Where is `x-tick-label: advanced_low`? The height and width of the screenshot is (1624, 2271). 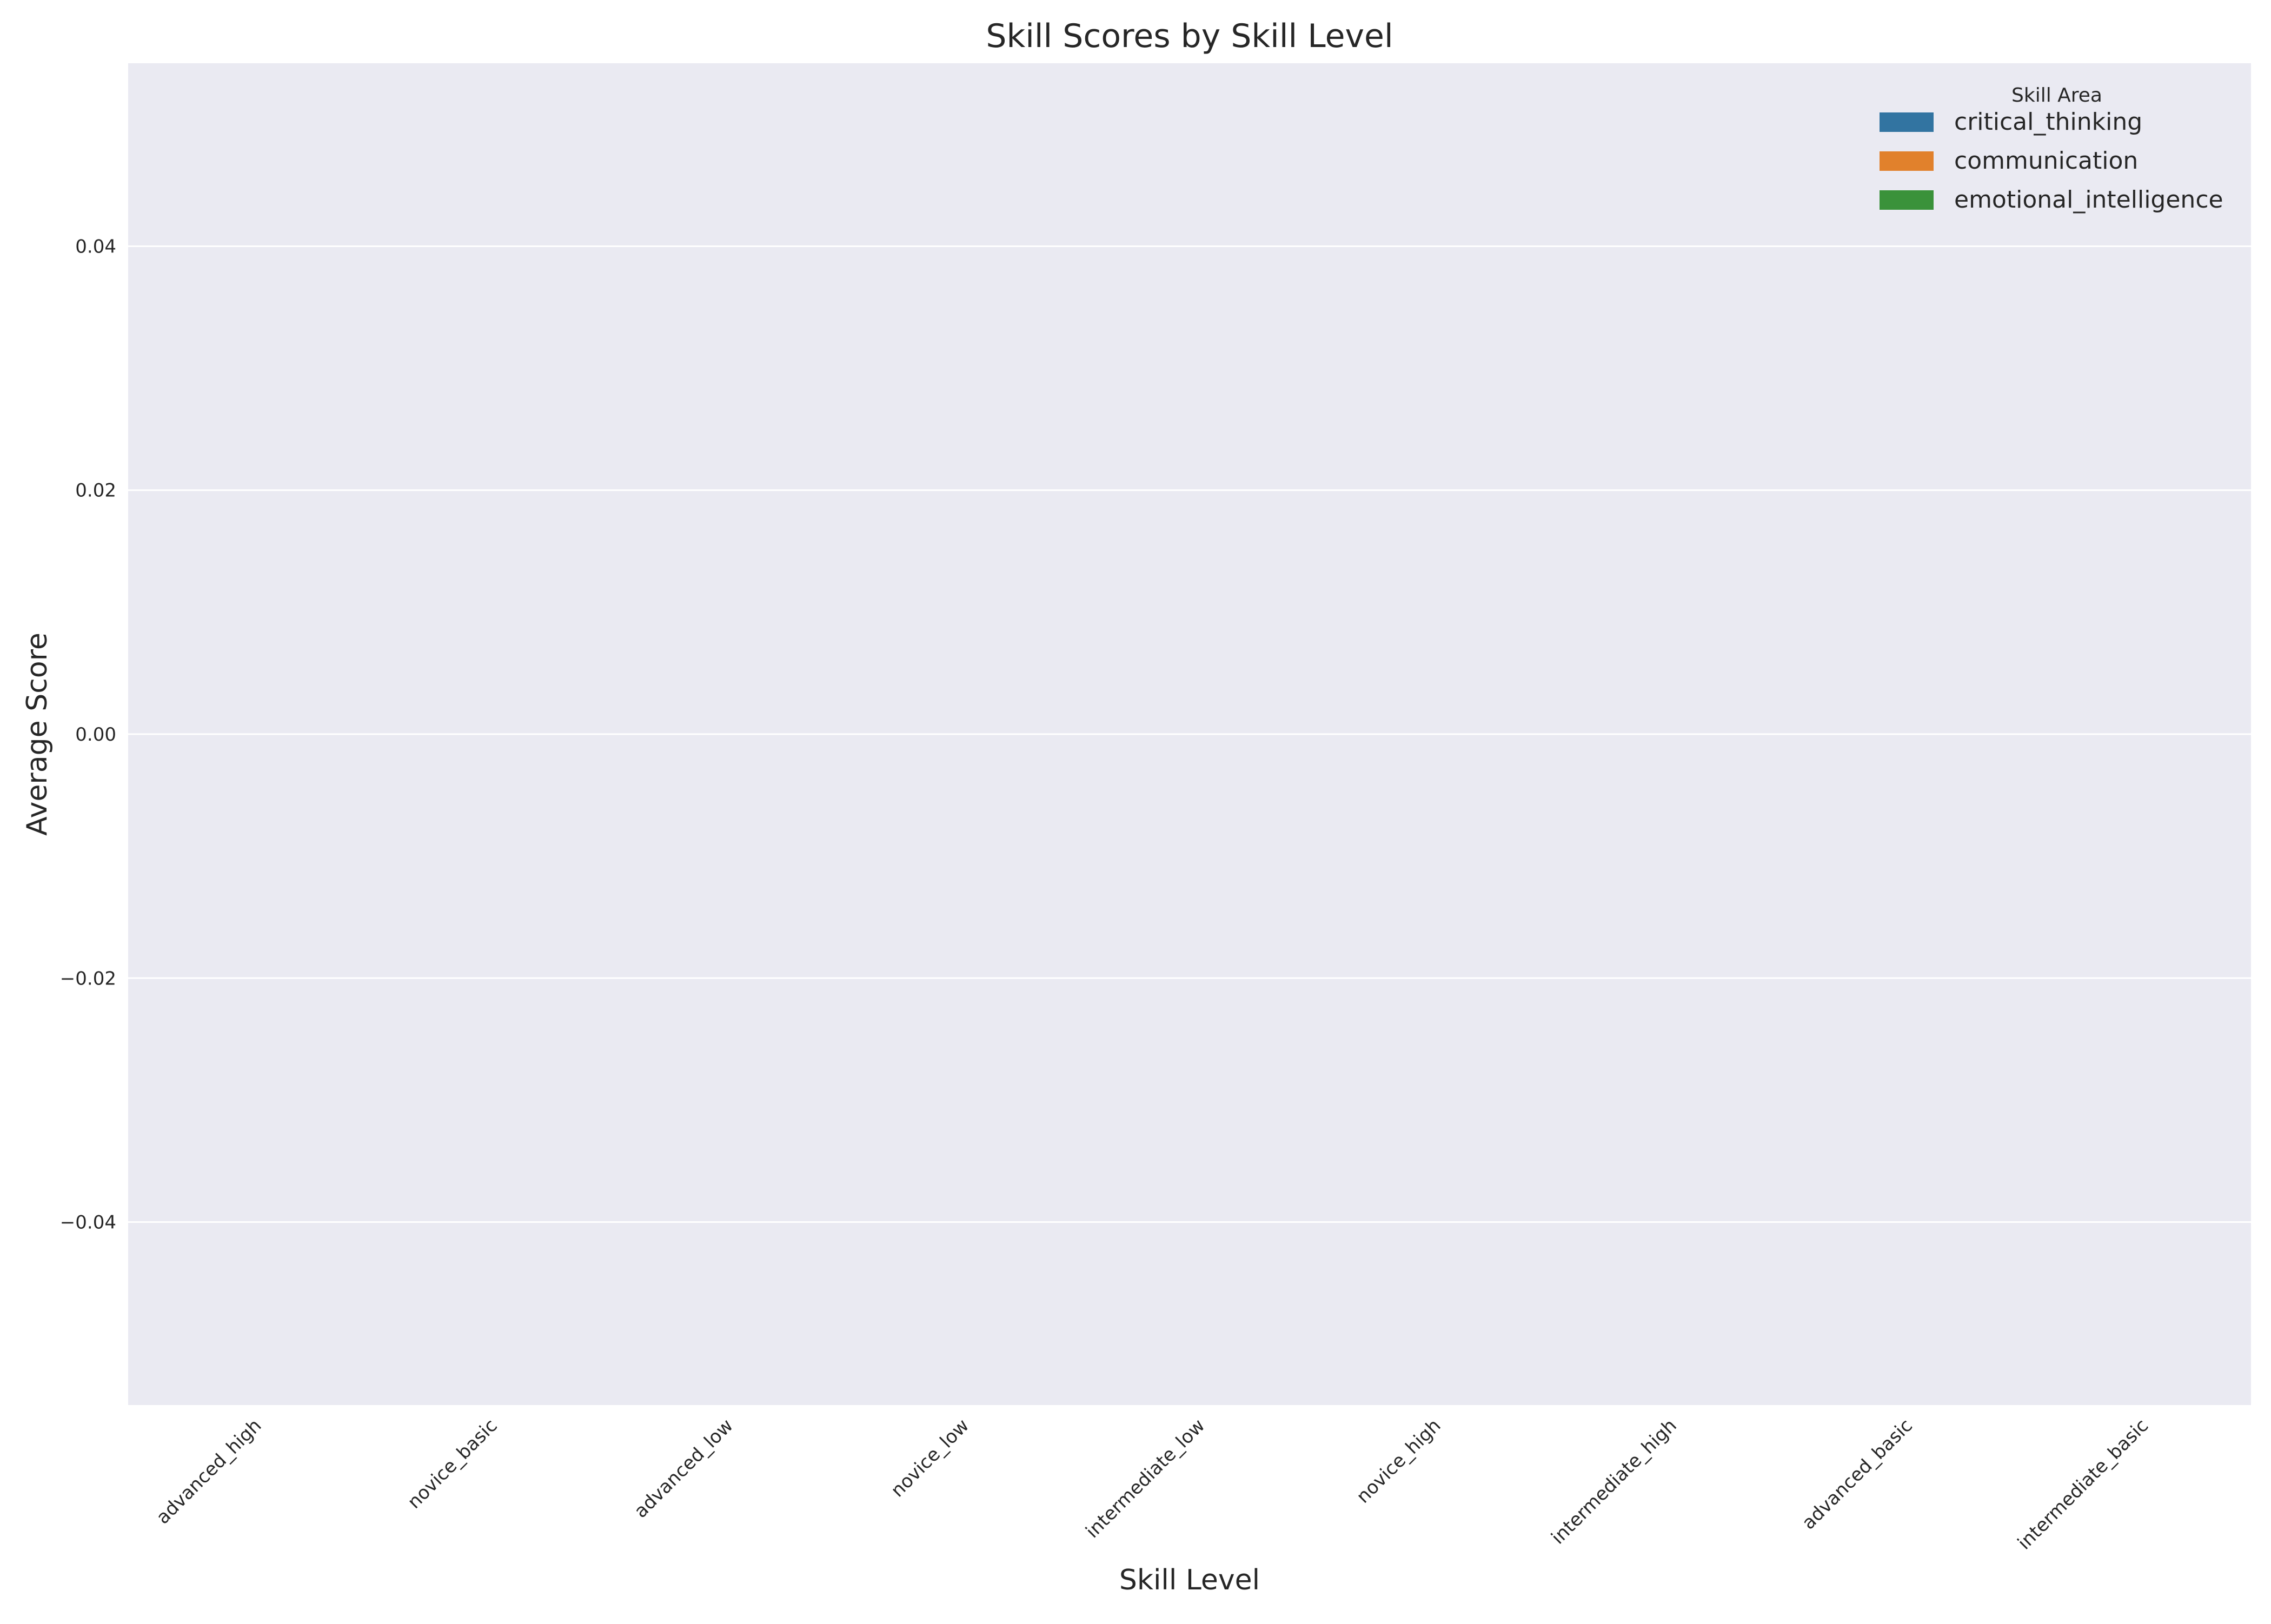 x-tick-label: advanced_low is located at coordinates (684, 1468).